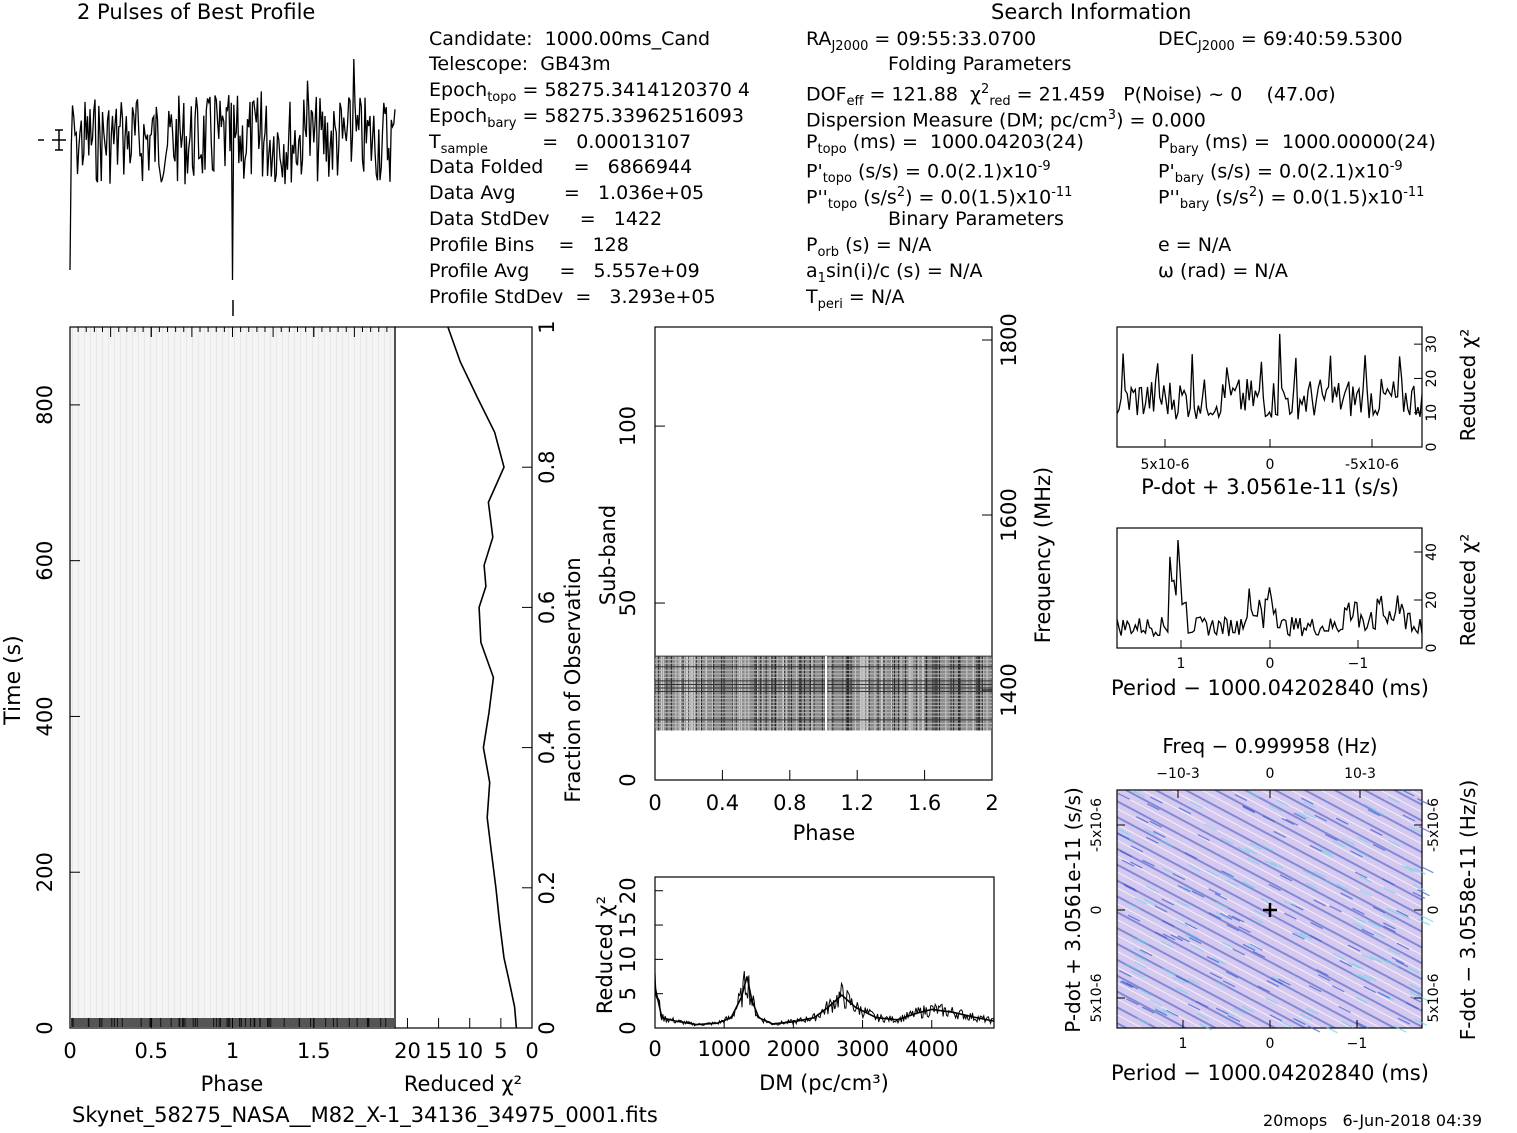 The height and width of the screenshot is (1133, 1517). What do you see at coordinates (567, 193) in the screenshot?
I see `info-data-avg: Data Avg = 1.036e+05` at bounding box center [567, 193].